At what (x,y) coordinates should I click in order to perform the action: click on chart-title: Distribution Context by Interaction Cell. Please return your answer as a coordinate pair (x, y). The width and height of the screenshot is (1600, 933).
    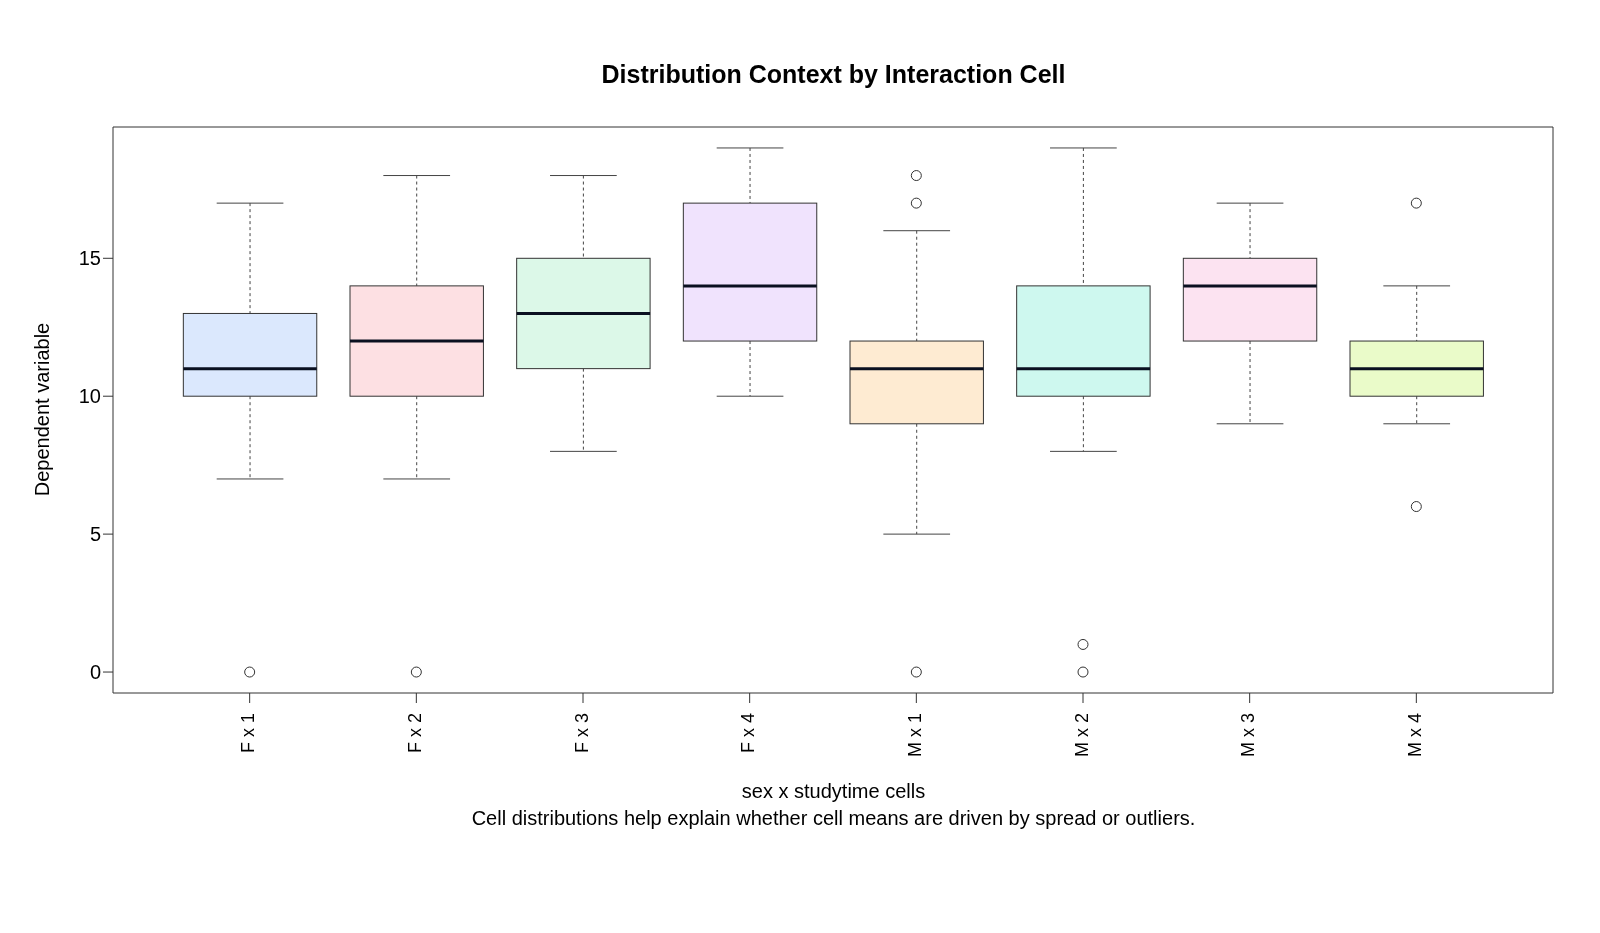
    Looking at the image, I should click on (833, 74).